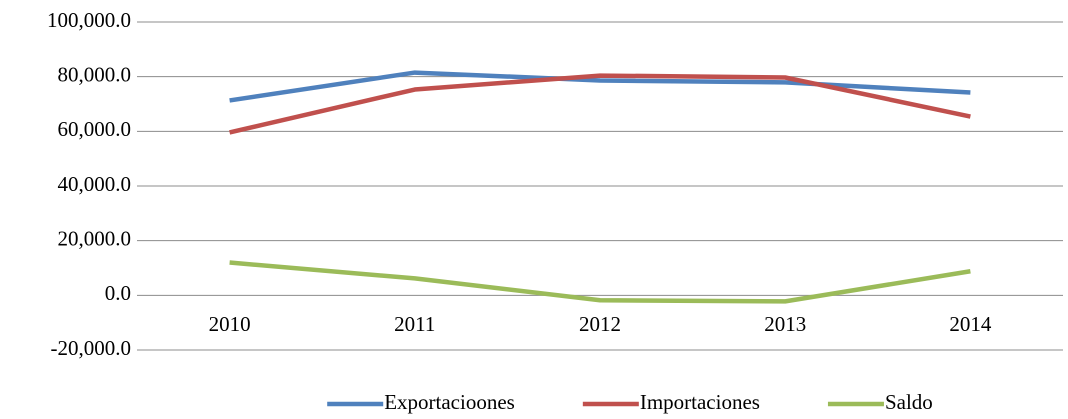 The width and height of the screenshot is (1068, 419). What do you see at coordinates (89, 20) in the screenshot?
I see `y-tick-label: 100,000.0` at bounding box center [89, 20].